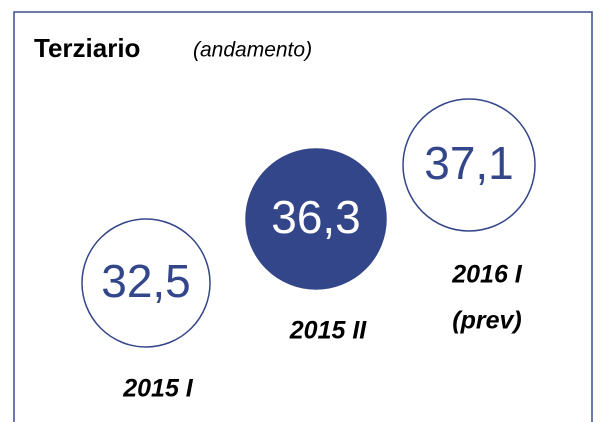  I want to click on period-label: 2015 II, so click(328, 331).